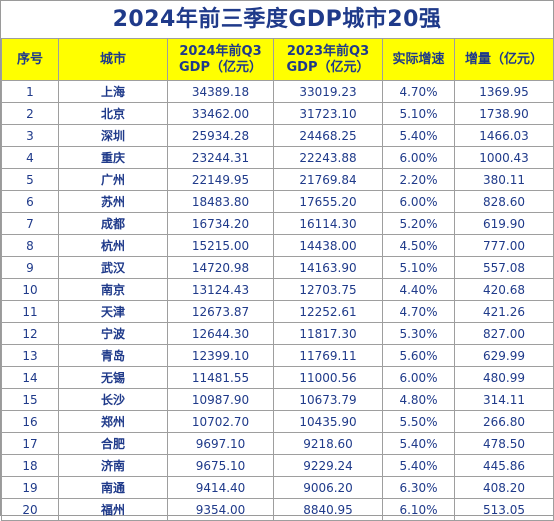  Describe the element at coordinates (30, 157) in the screenshot. I see `cell-rank: 4` at that location.